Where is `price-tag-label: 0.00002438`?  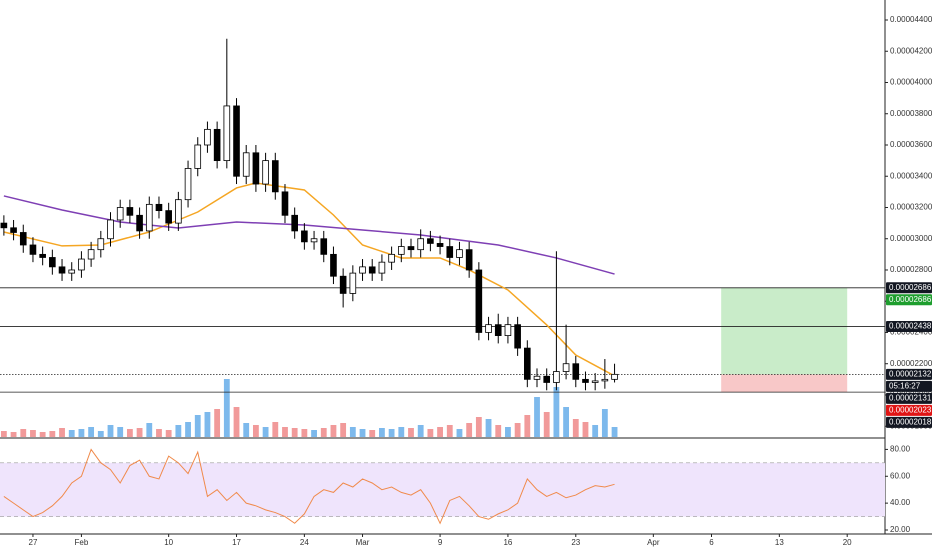 price-tag-label: 0.00002438 is located at coordinates (910, 326).